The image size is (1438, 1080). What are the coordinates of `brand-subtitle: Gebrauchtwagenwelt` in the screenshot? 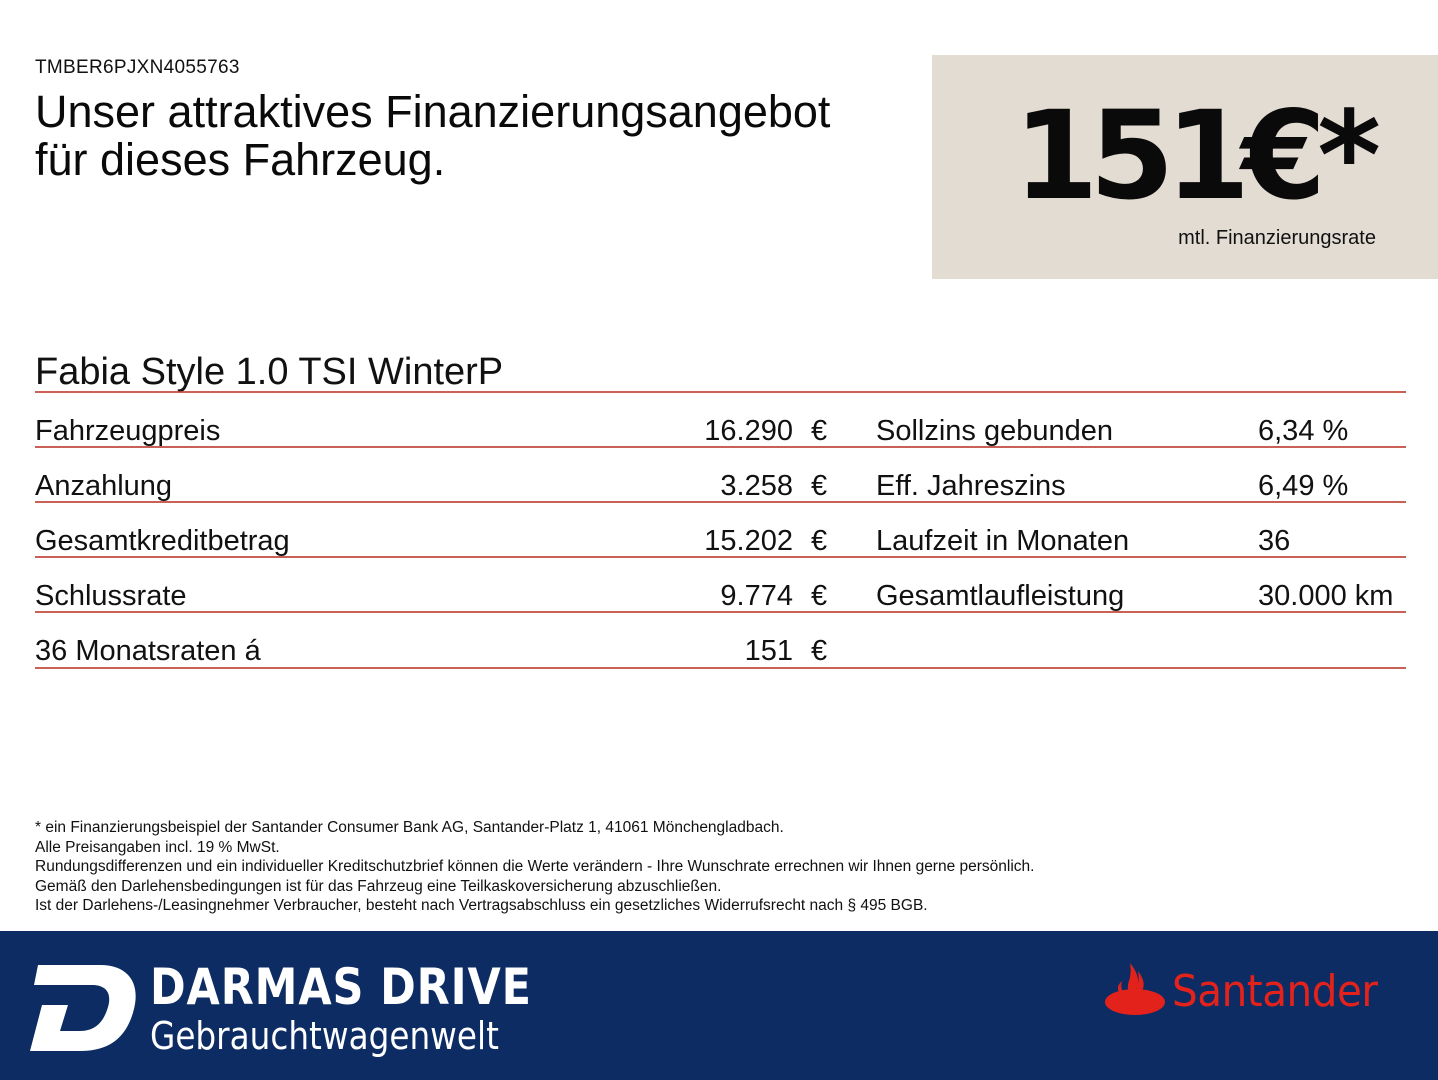 It's located at (324, 1036).